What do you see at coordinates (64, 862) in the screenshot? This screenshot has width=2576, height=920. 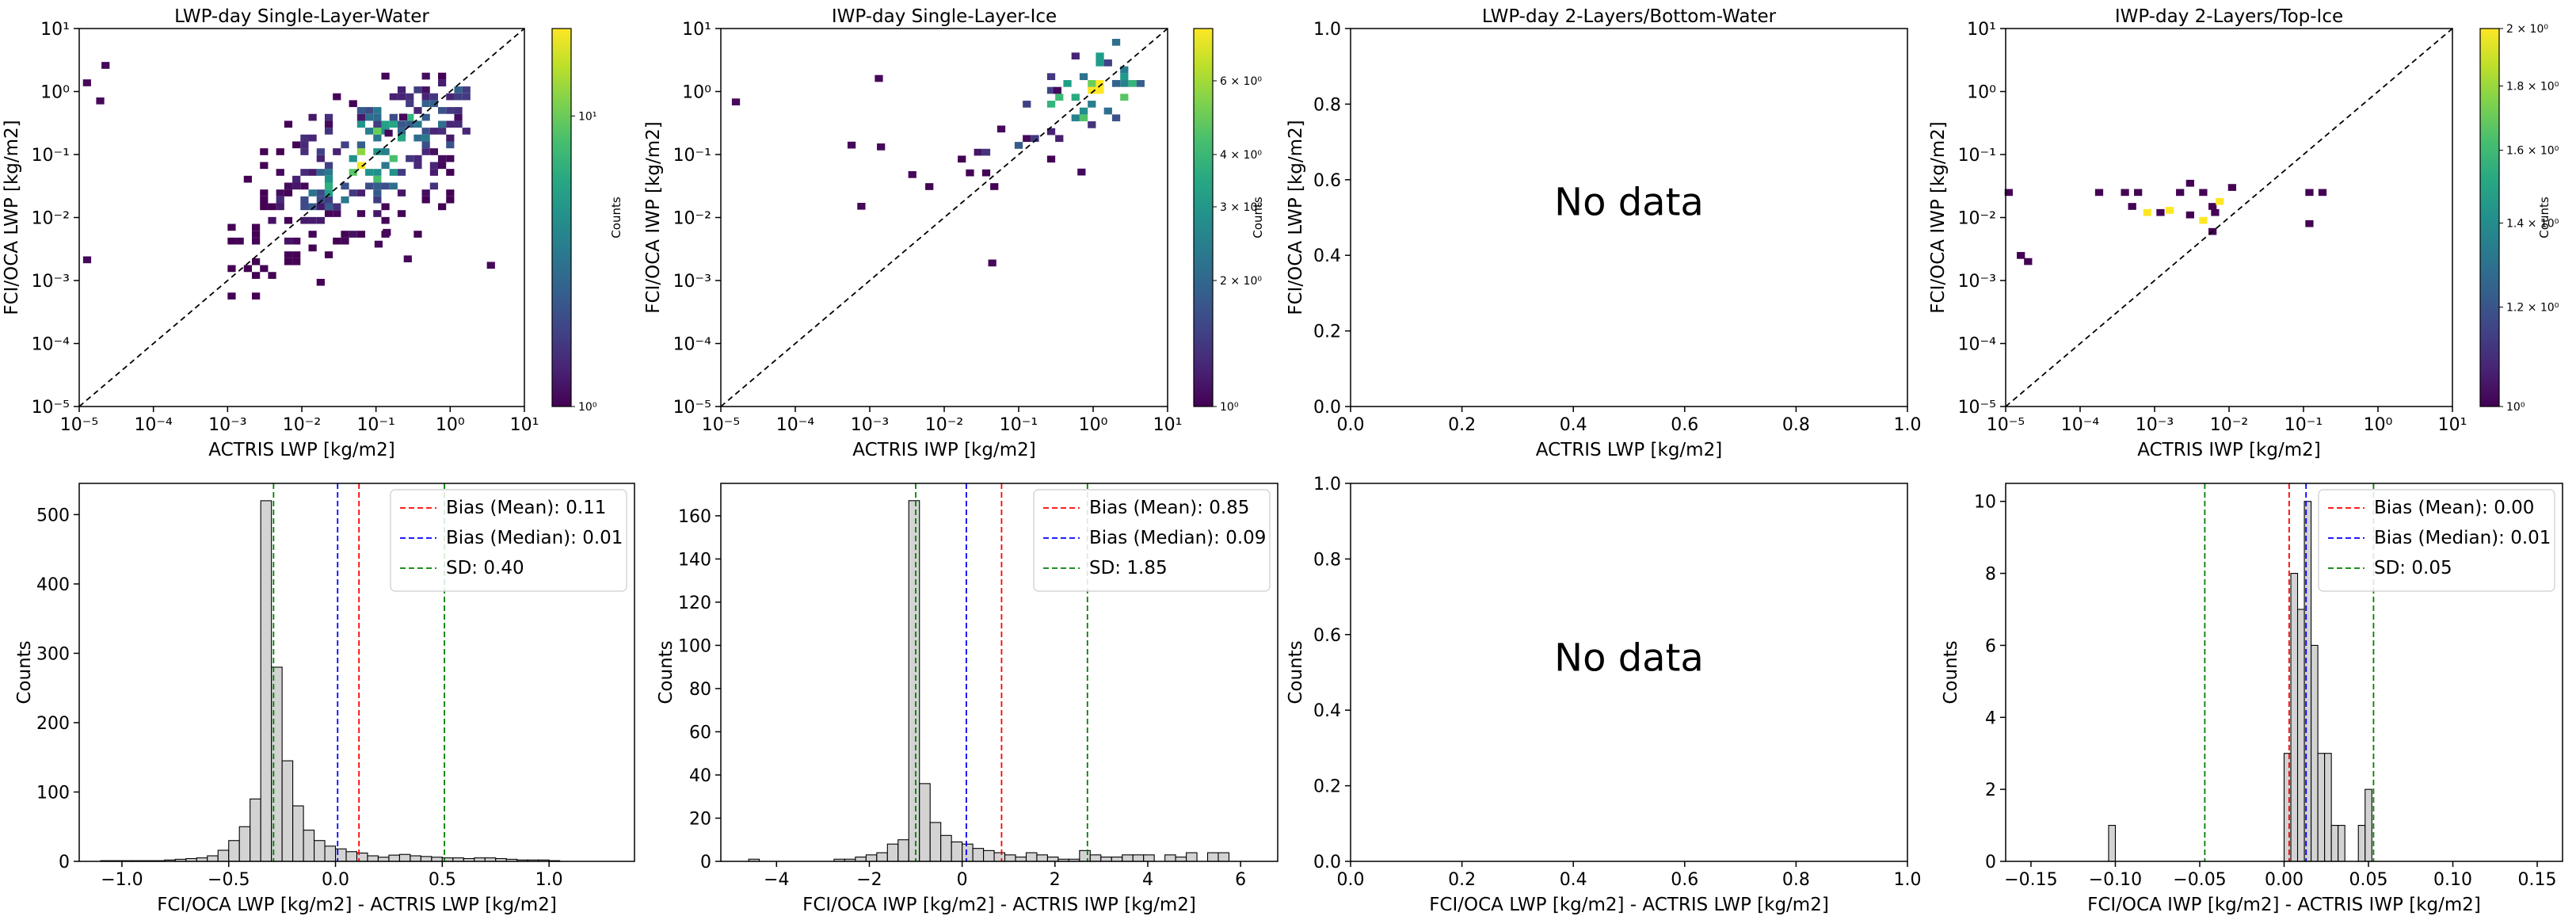 I see `y-tick-label: 0` at bounding box center [64, 862].